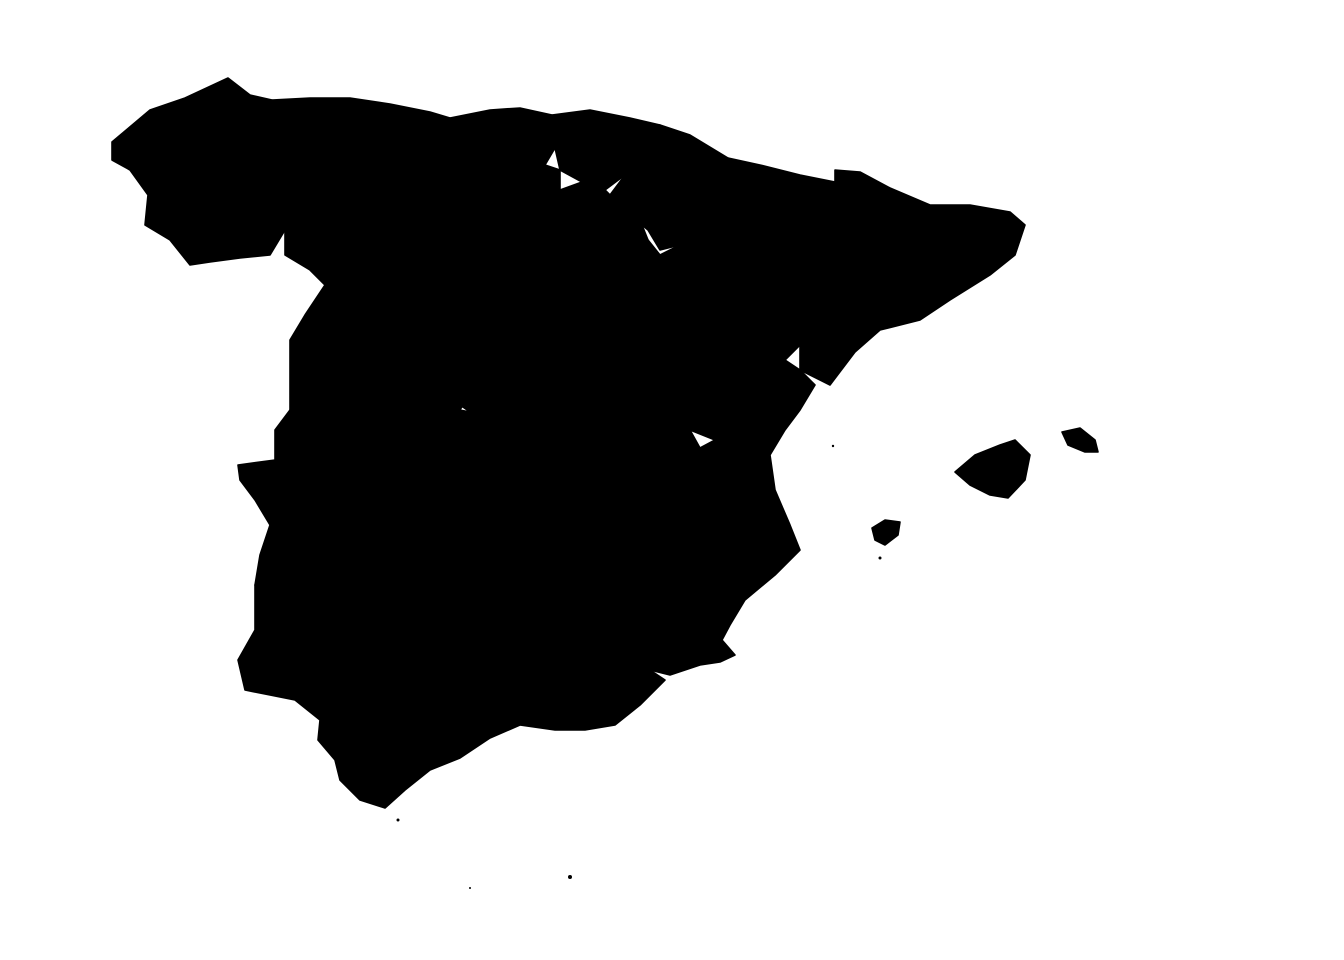 The width and height of the screenshot is (1344, 960). Describe the element at coordinates (451, 681) in the screenshot. I see `region-andalucia` at that location.